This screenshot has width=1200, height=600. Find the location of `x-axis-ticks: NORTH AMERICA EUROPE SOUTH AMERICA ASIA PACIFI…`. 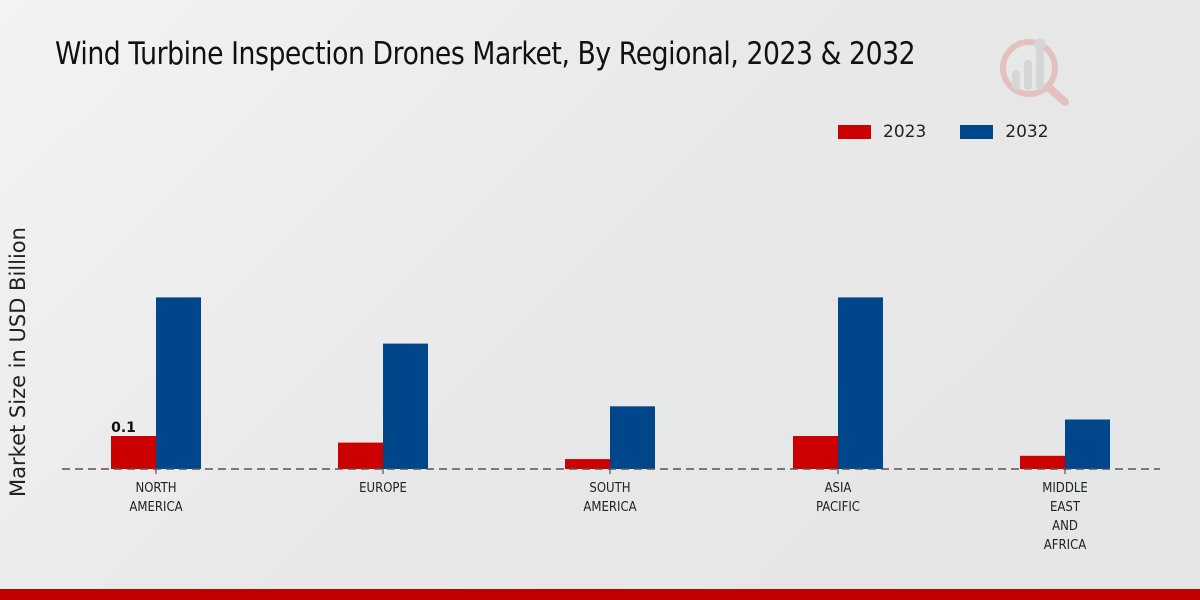

x-axis-ticks: NORTH AMERICA EUROPE SOUTH AMERICA ASIA PACIFI… is located at coordinates (608, 511).